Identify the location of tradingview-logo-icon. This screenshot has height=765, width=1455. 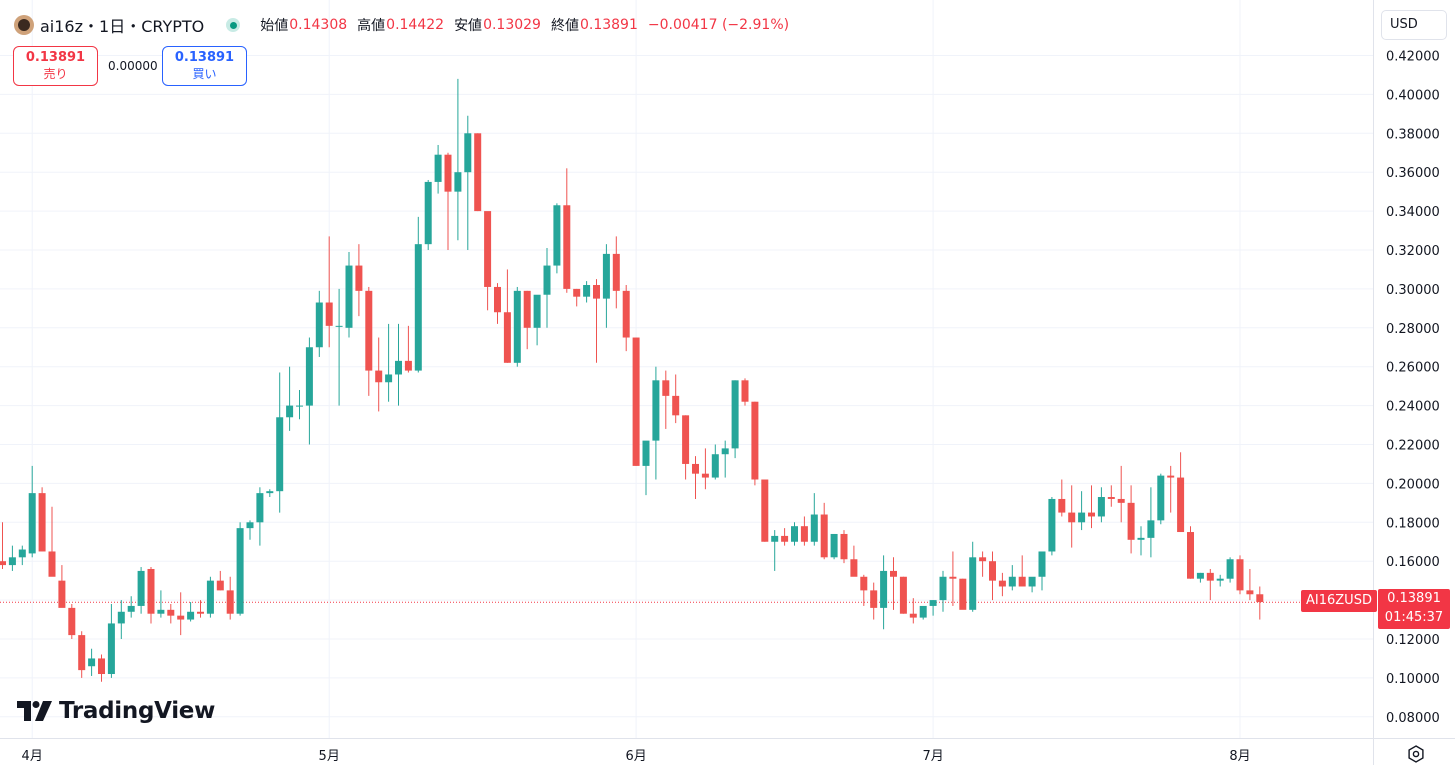
(34, 711).